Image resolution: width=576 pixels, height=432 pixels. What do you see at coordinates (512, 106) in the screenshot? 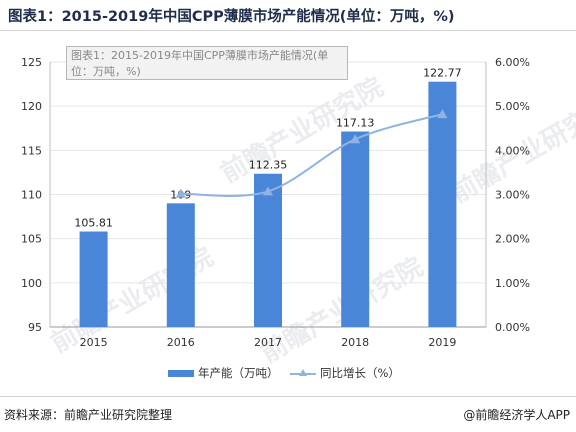
I see `y-right-tick-label: 5.00%` at bounding box center [512, 106].